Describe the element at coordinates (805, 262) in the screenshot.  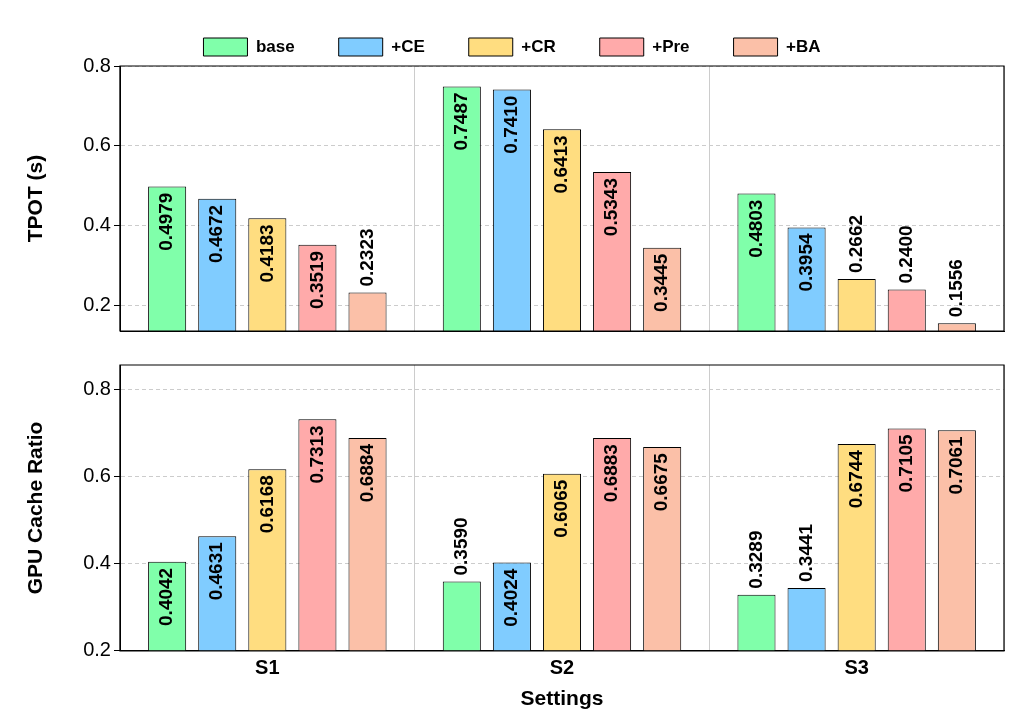
I see `data-label: 0.3954` at that location.